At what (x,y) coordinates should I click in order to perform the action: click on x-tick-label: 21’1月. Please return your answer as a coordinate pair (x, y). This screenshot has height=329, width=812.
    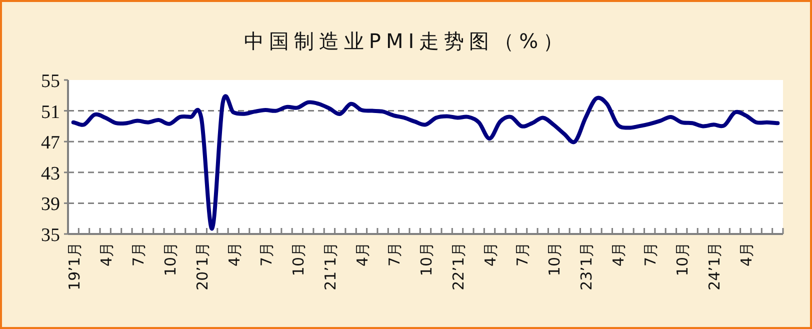
    Looking at the image, I should click on (330, 266).